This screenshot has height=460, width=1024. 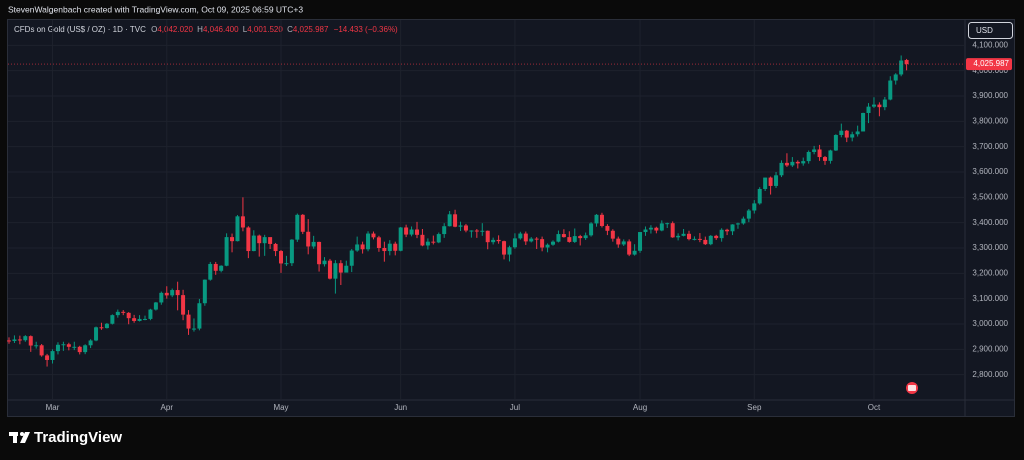 I want to click on currency-button, so click(x=990, y=30).